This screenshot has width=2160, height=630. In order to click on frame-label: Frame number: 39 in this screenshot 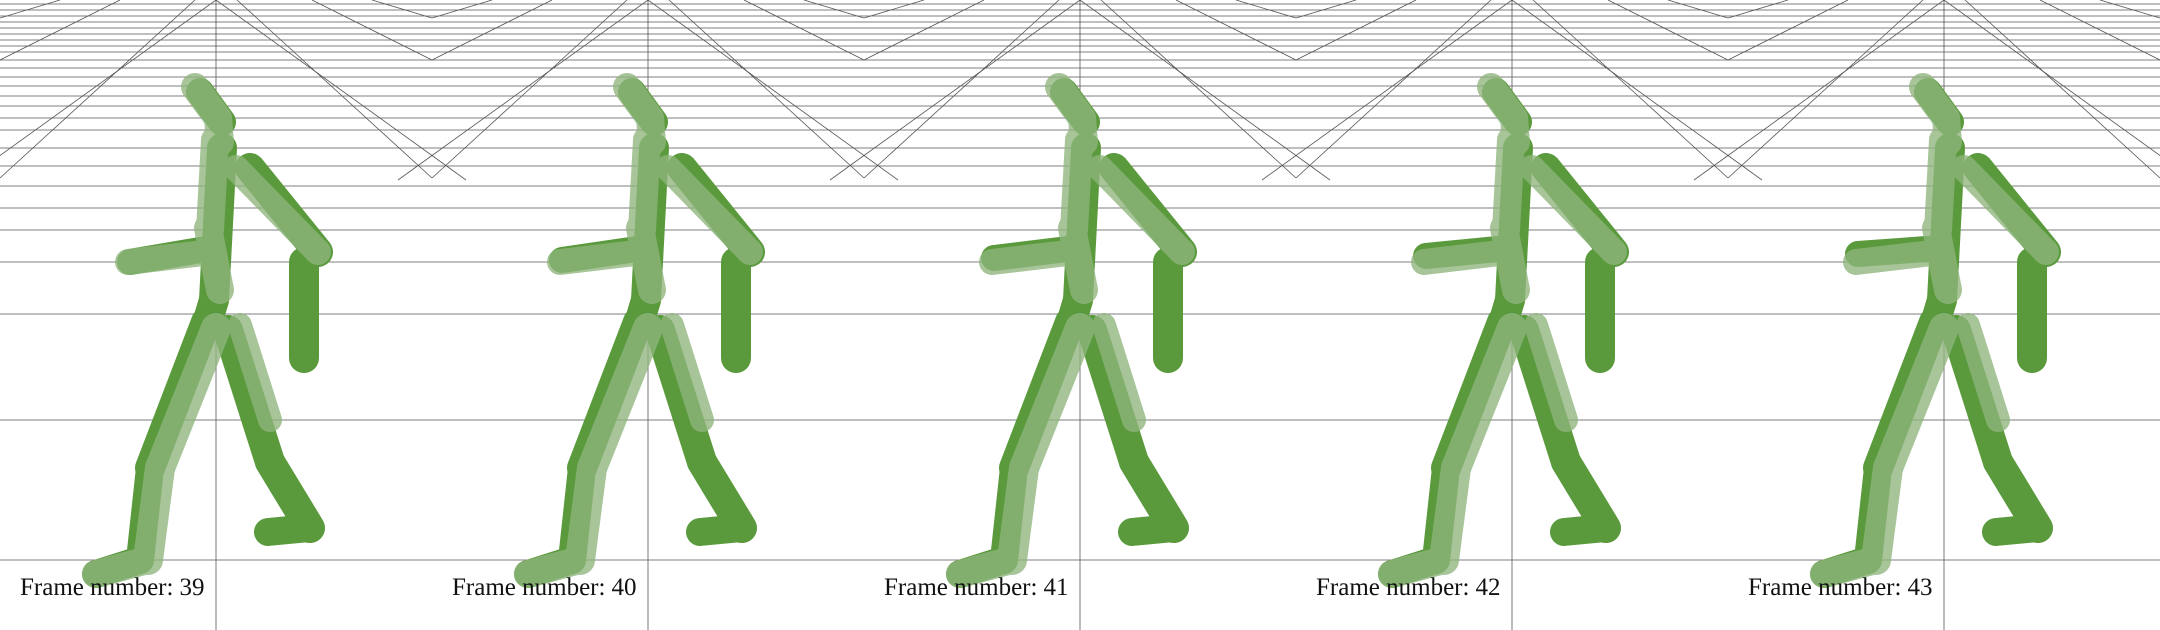, I will do `click(112, 588)`.